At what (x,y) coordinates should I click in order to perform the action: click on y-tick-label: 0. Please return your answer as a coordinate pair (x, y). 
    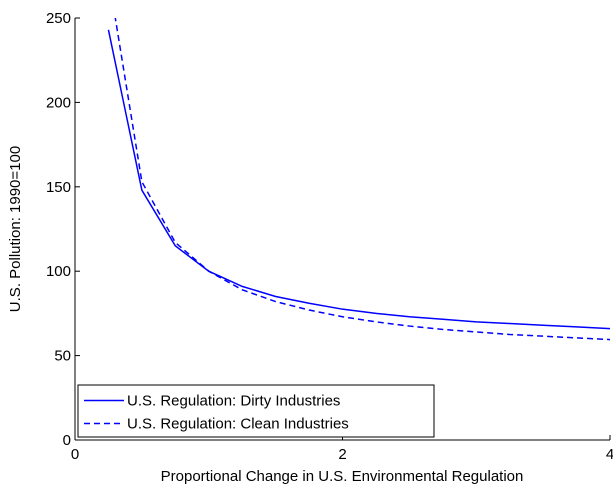
    Looking at the image, I should click on (67, 440).